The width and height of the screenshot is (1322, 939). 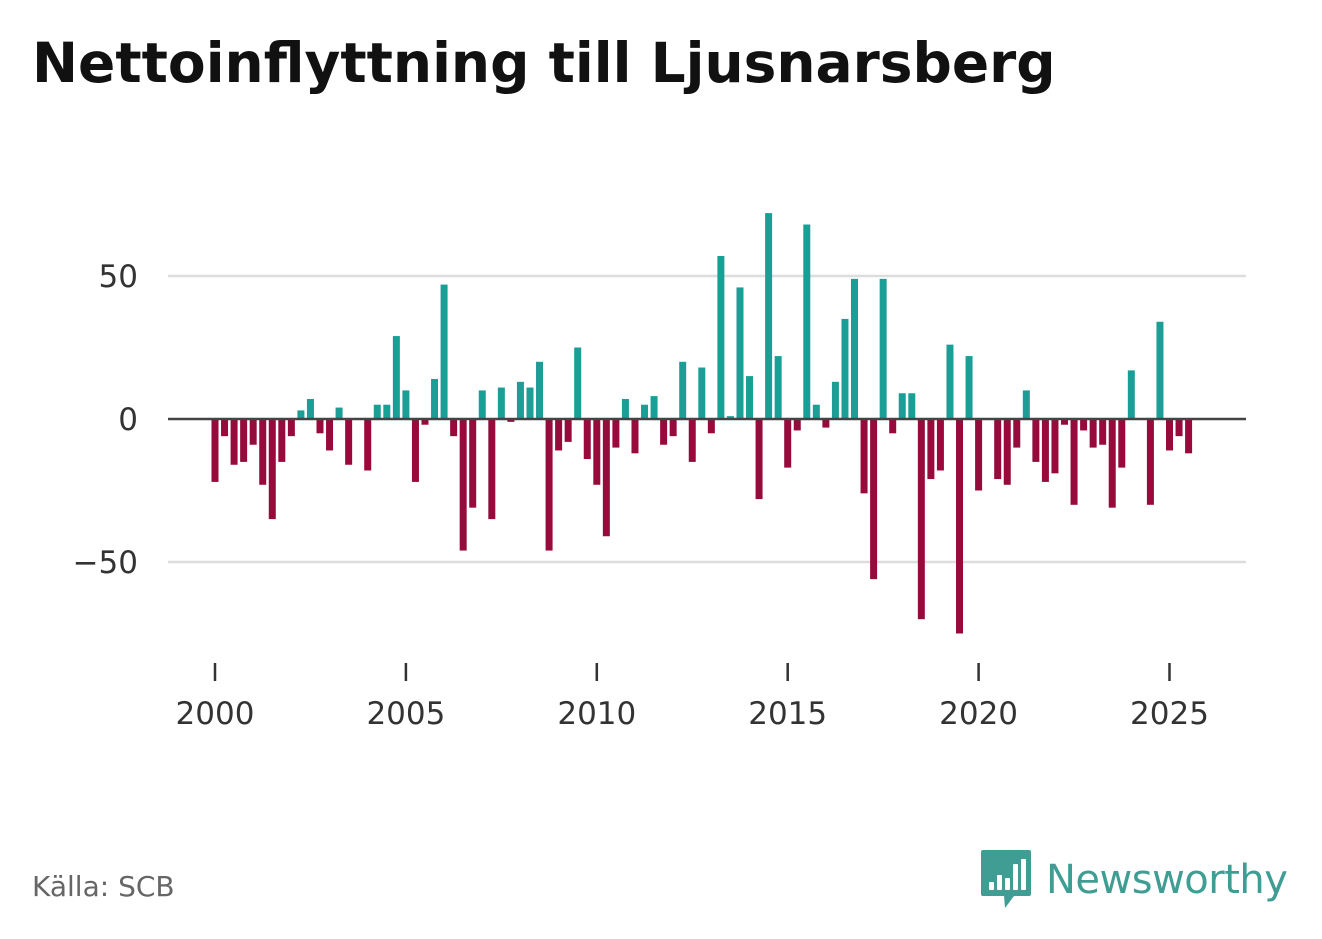 I want to click on bar-chart-speech-bubble-icon, so click(x=1006, y=879).